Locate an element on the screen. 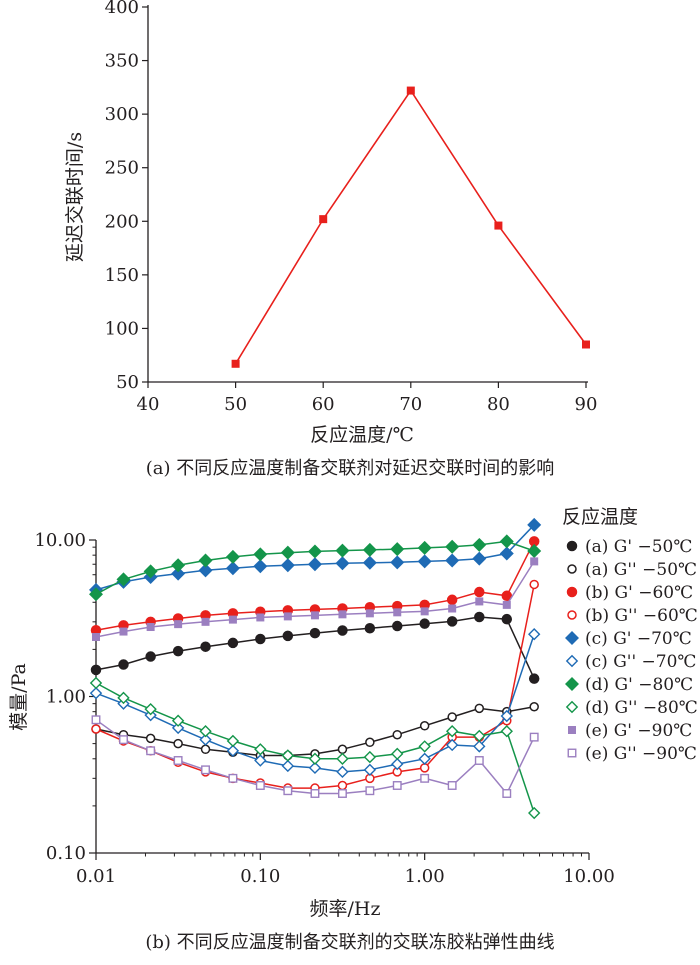  legend-entry-label: (e) G' −90℃ is located at coordinates (638, 731).